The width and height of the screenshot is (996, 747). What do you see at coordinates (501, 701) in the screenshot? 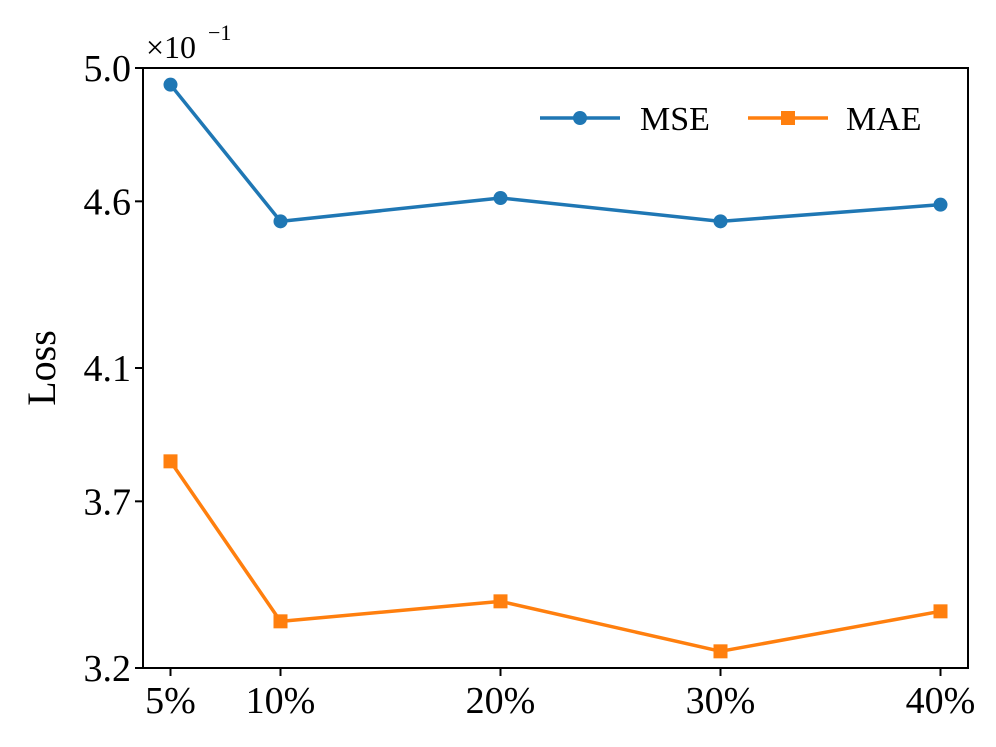
I see `x-tick-label: 20%` at bounding box center [501, 701].